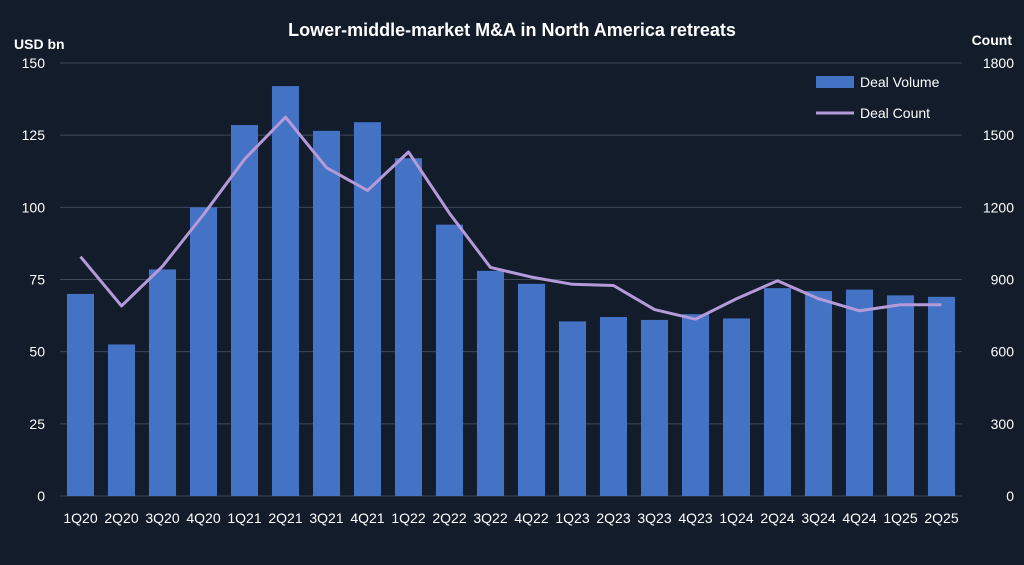  What do you see at coordinates (408, 518) in the screenshot?
I see `x-tick-label: 1Q22` at bounding box center [408, 518].